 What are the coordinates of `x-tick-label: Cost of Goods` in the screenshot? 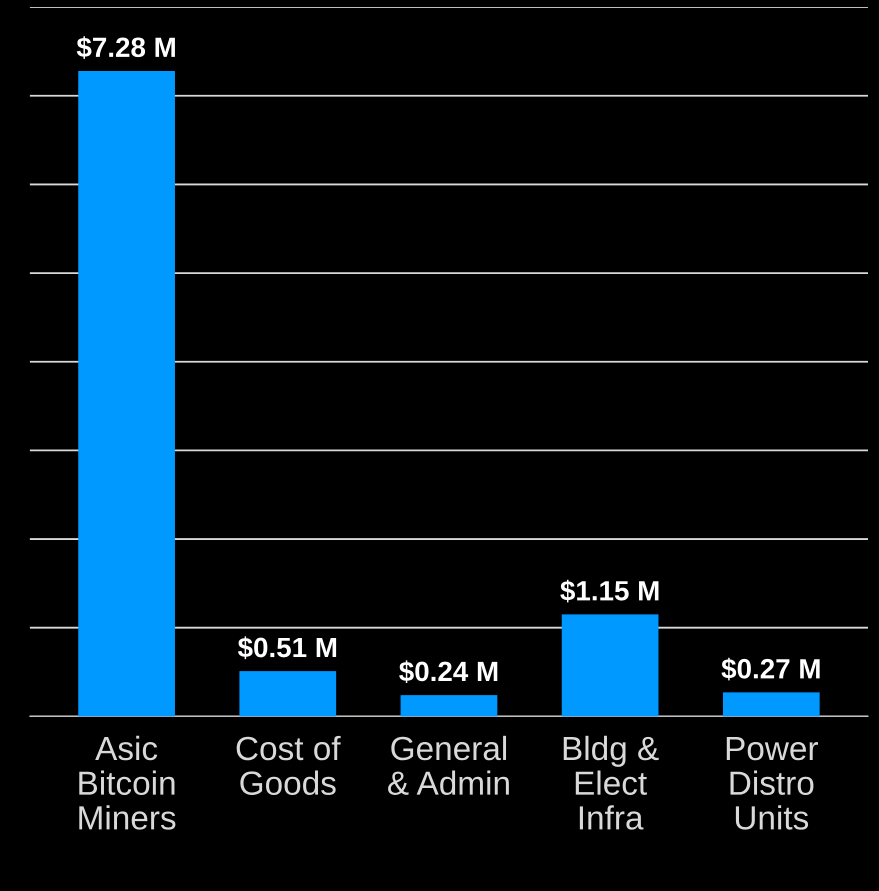 It's located at (288, 765).